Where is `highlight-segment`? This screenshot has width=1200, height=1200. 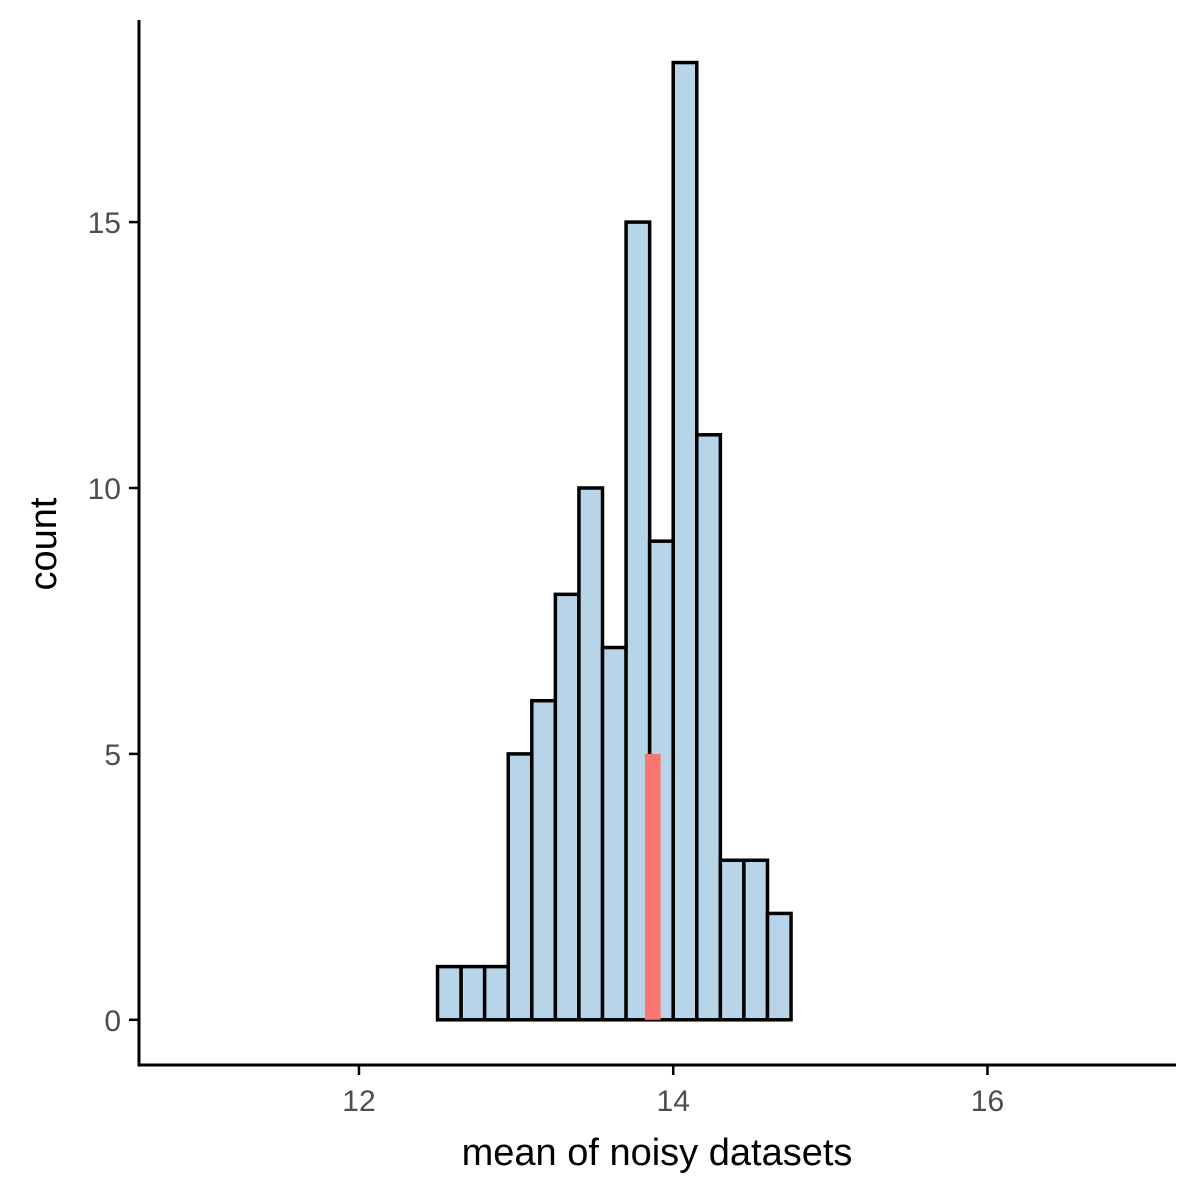 highlight-segment is located at coordinates (652, 886).